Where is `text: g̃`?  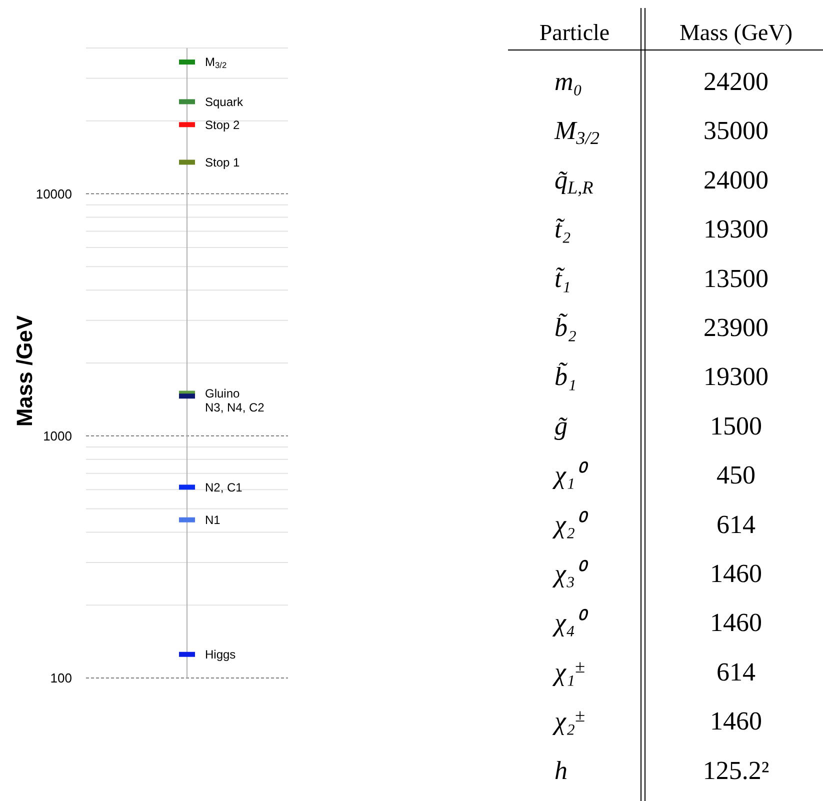 text: g̃ is located at coordinates (561, 425).